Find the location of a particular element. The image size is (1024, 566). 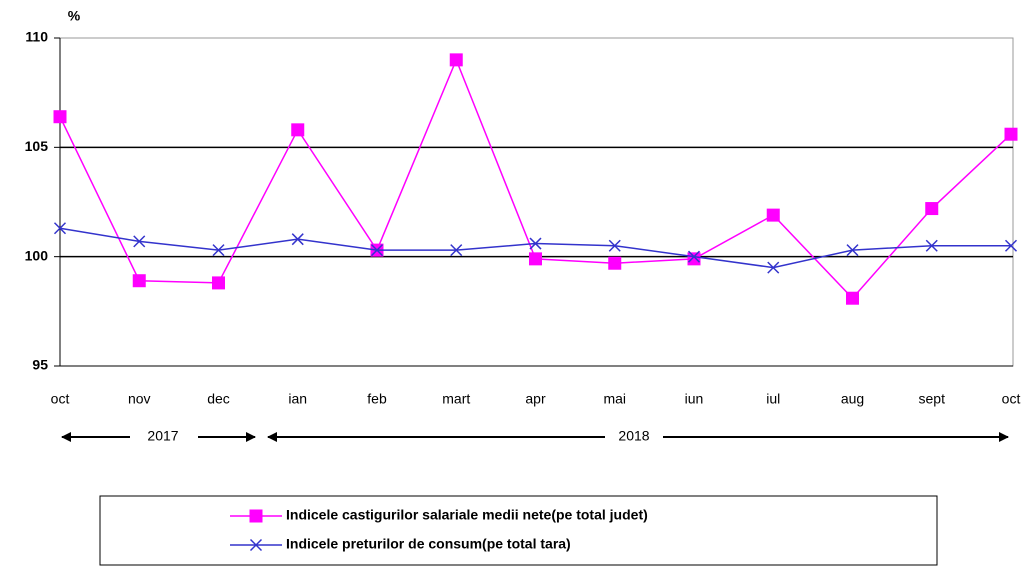

x-tick-label: dec is located at coordinates (218, 399).